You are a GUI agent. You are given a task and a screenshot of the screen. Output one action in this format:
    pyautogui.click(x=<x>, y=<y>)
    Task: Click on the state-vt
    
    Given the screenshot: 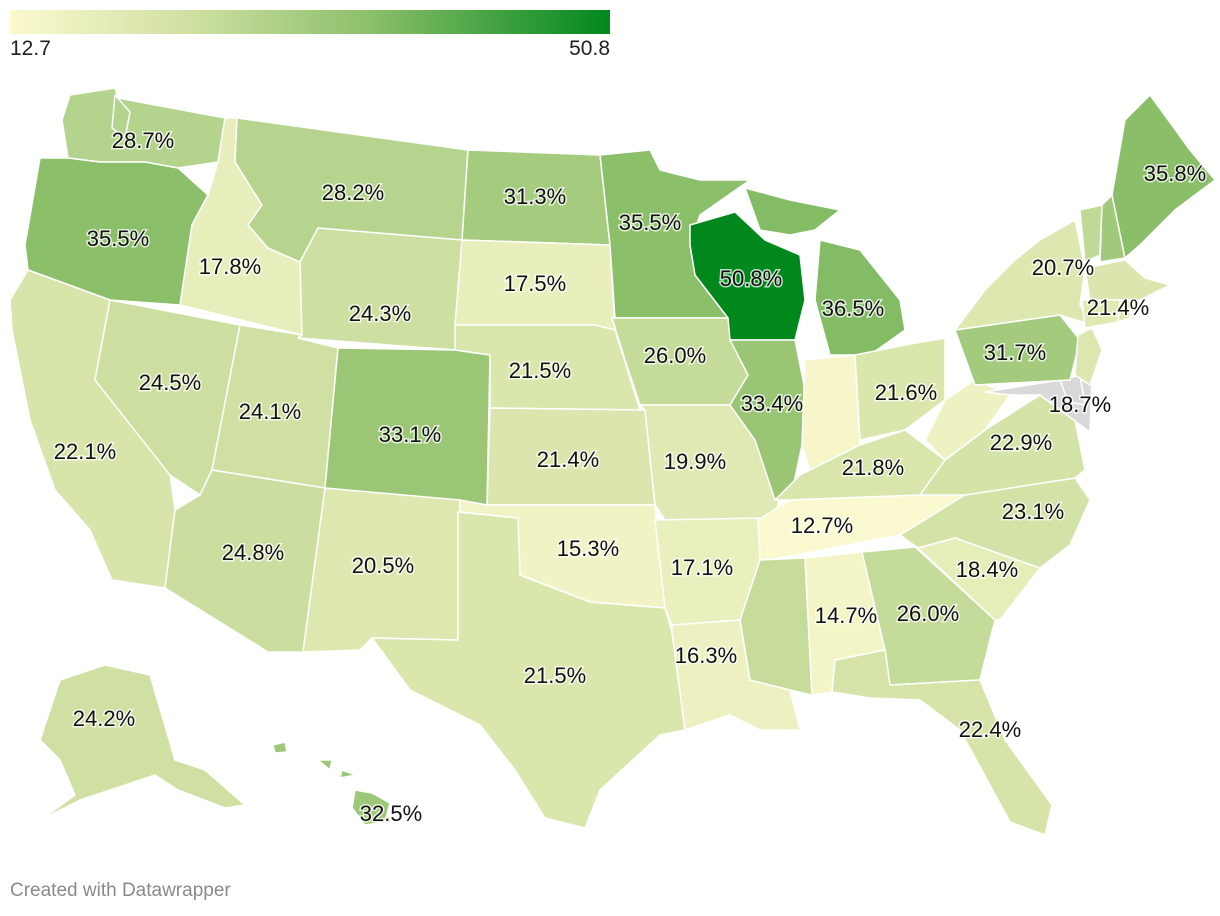 What is the action you would take?
    pyautogui.click(x=1091, y=233)
    